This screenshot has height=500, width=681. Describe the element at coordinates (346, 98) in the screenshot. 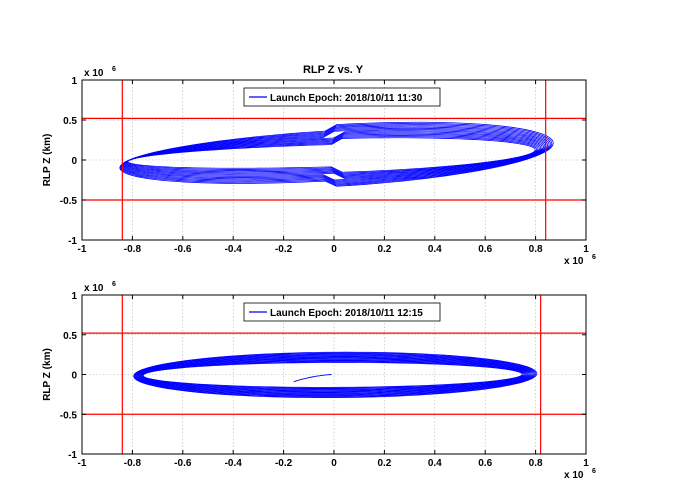

I see `legend-entry: Launch Epoch: 2018/10/11 11:30` at that location.